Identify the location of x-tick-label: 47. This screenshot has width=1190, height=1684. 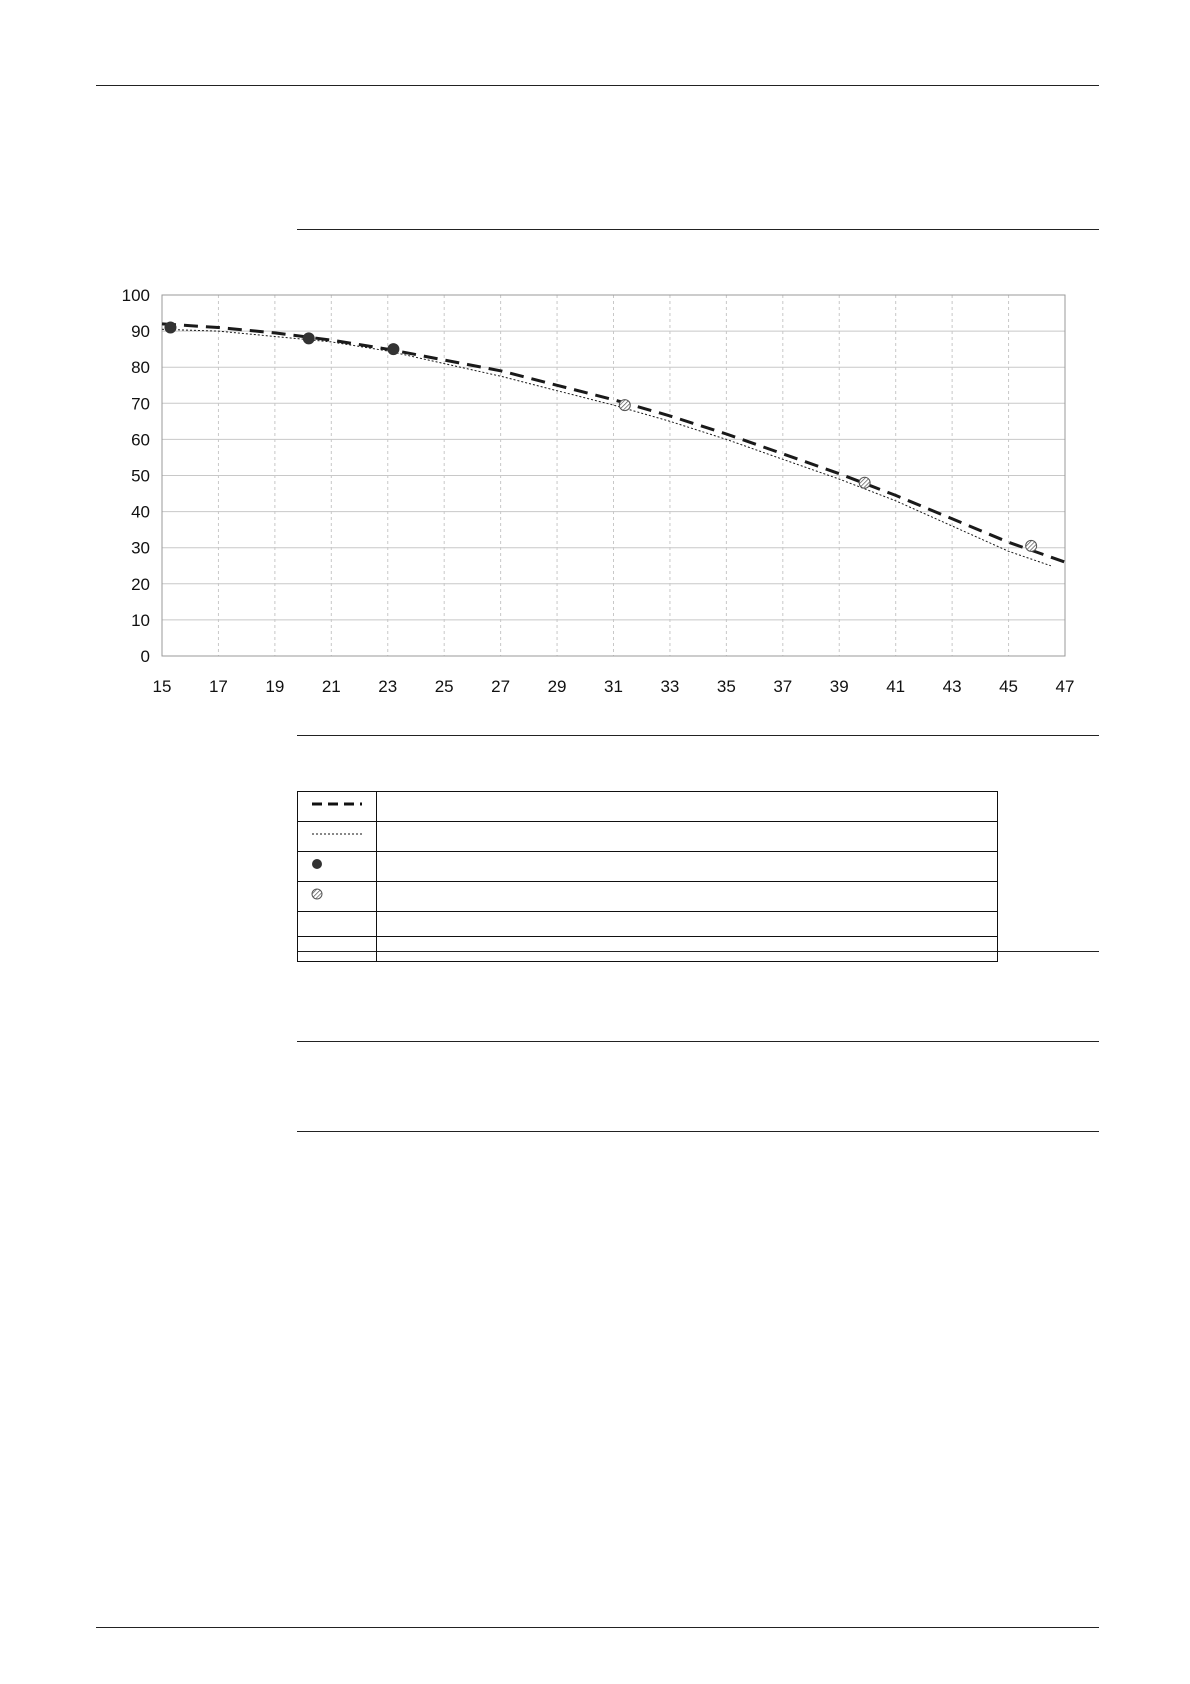
(1065, 686).